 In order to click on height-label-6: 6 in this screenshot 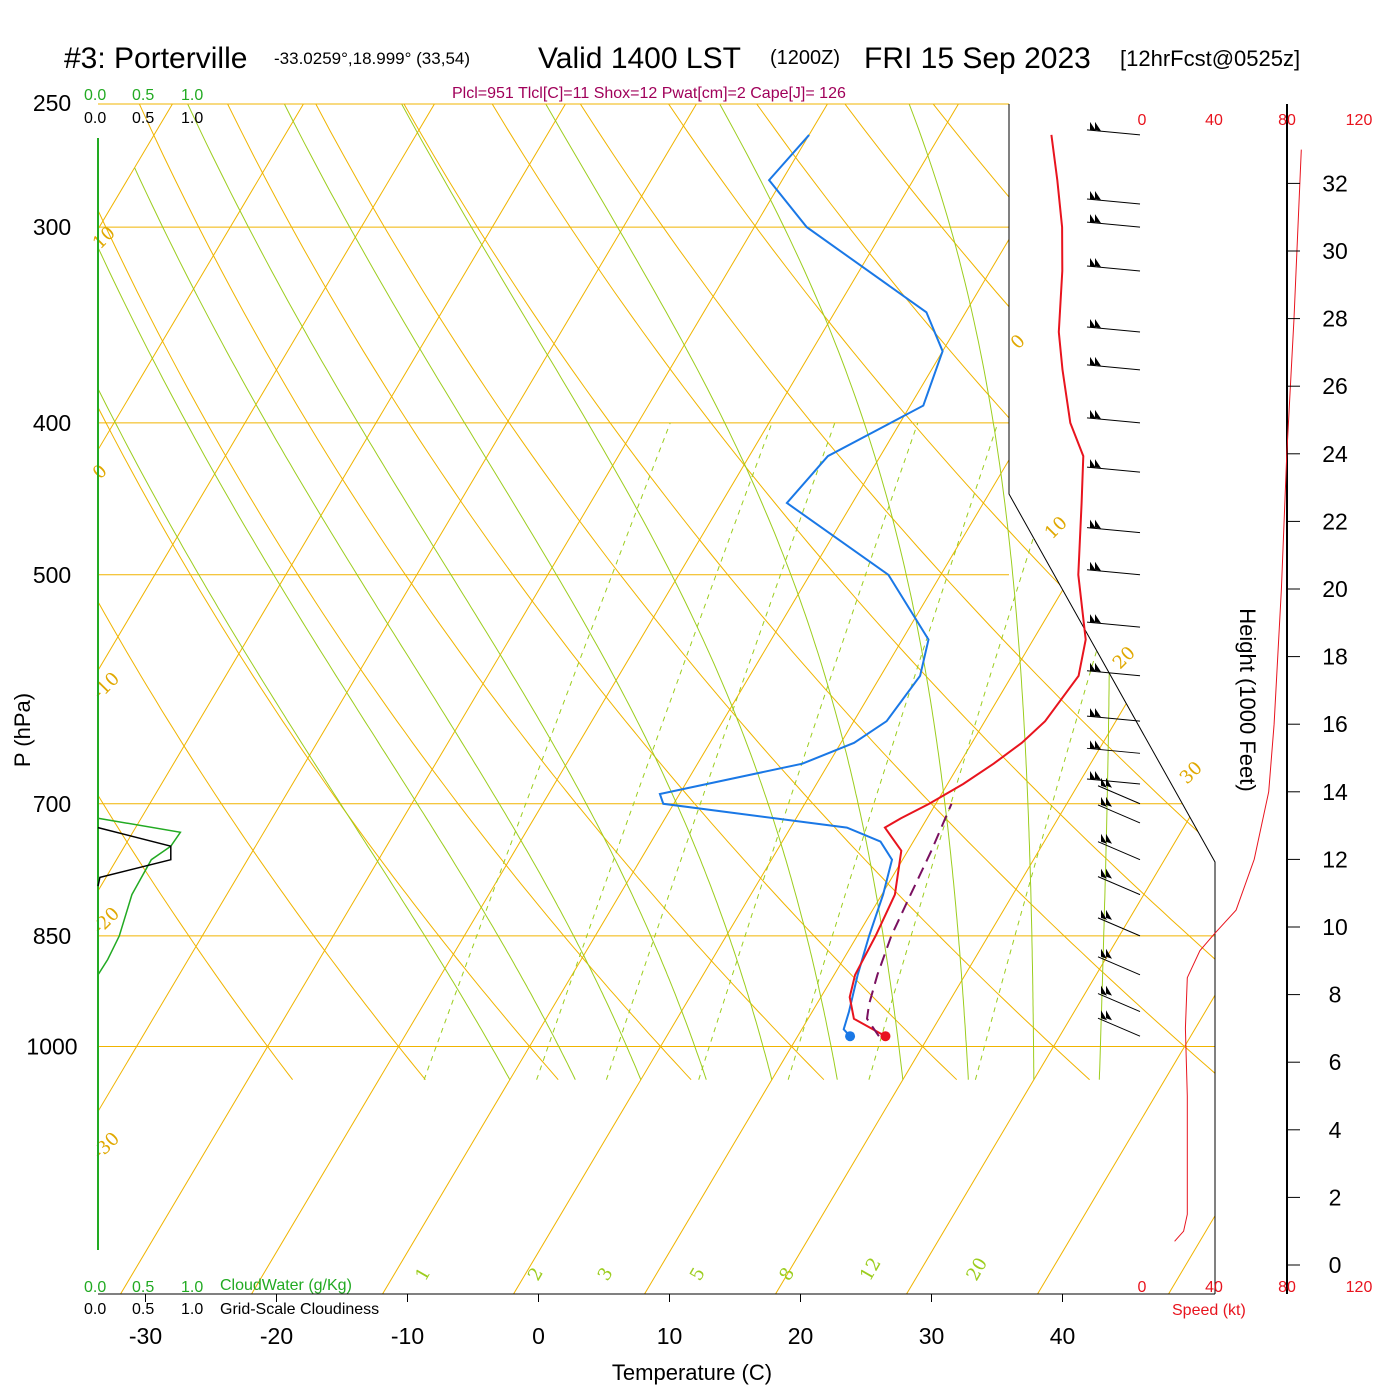, I will do `click(1335, 1062)`.